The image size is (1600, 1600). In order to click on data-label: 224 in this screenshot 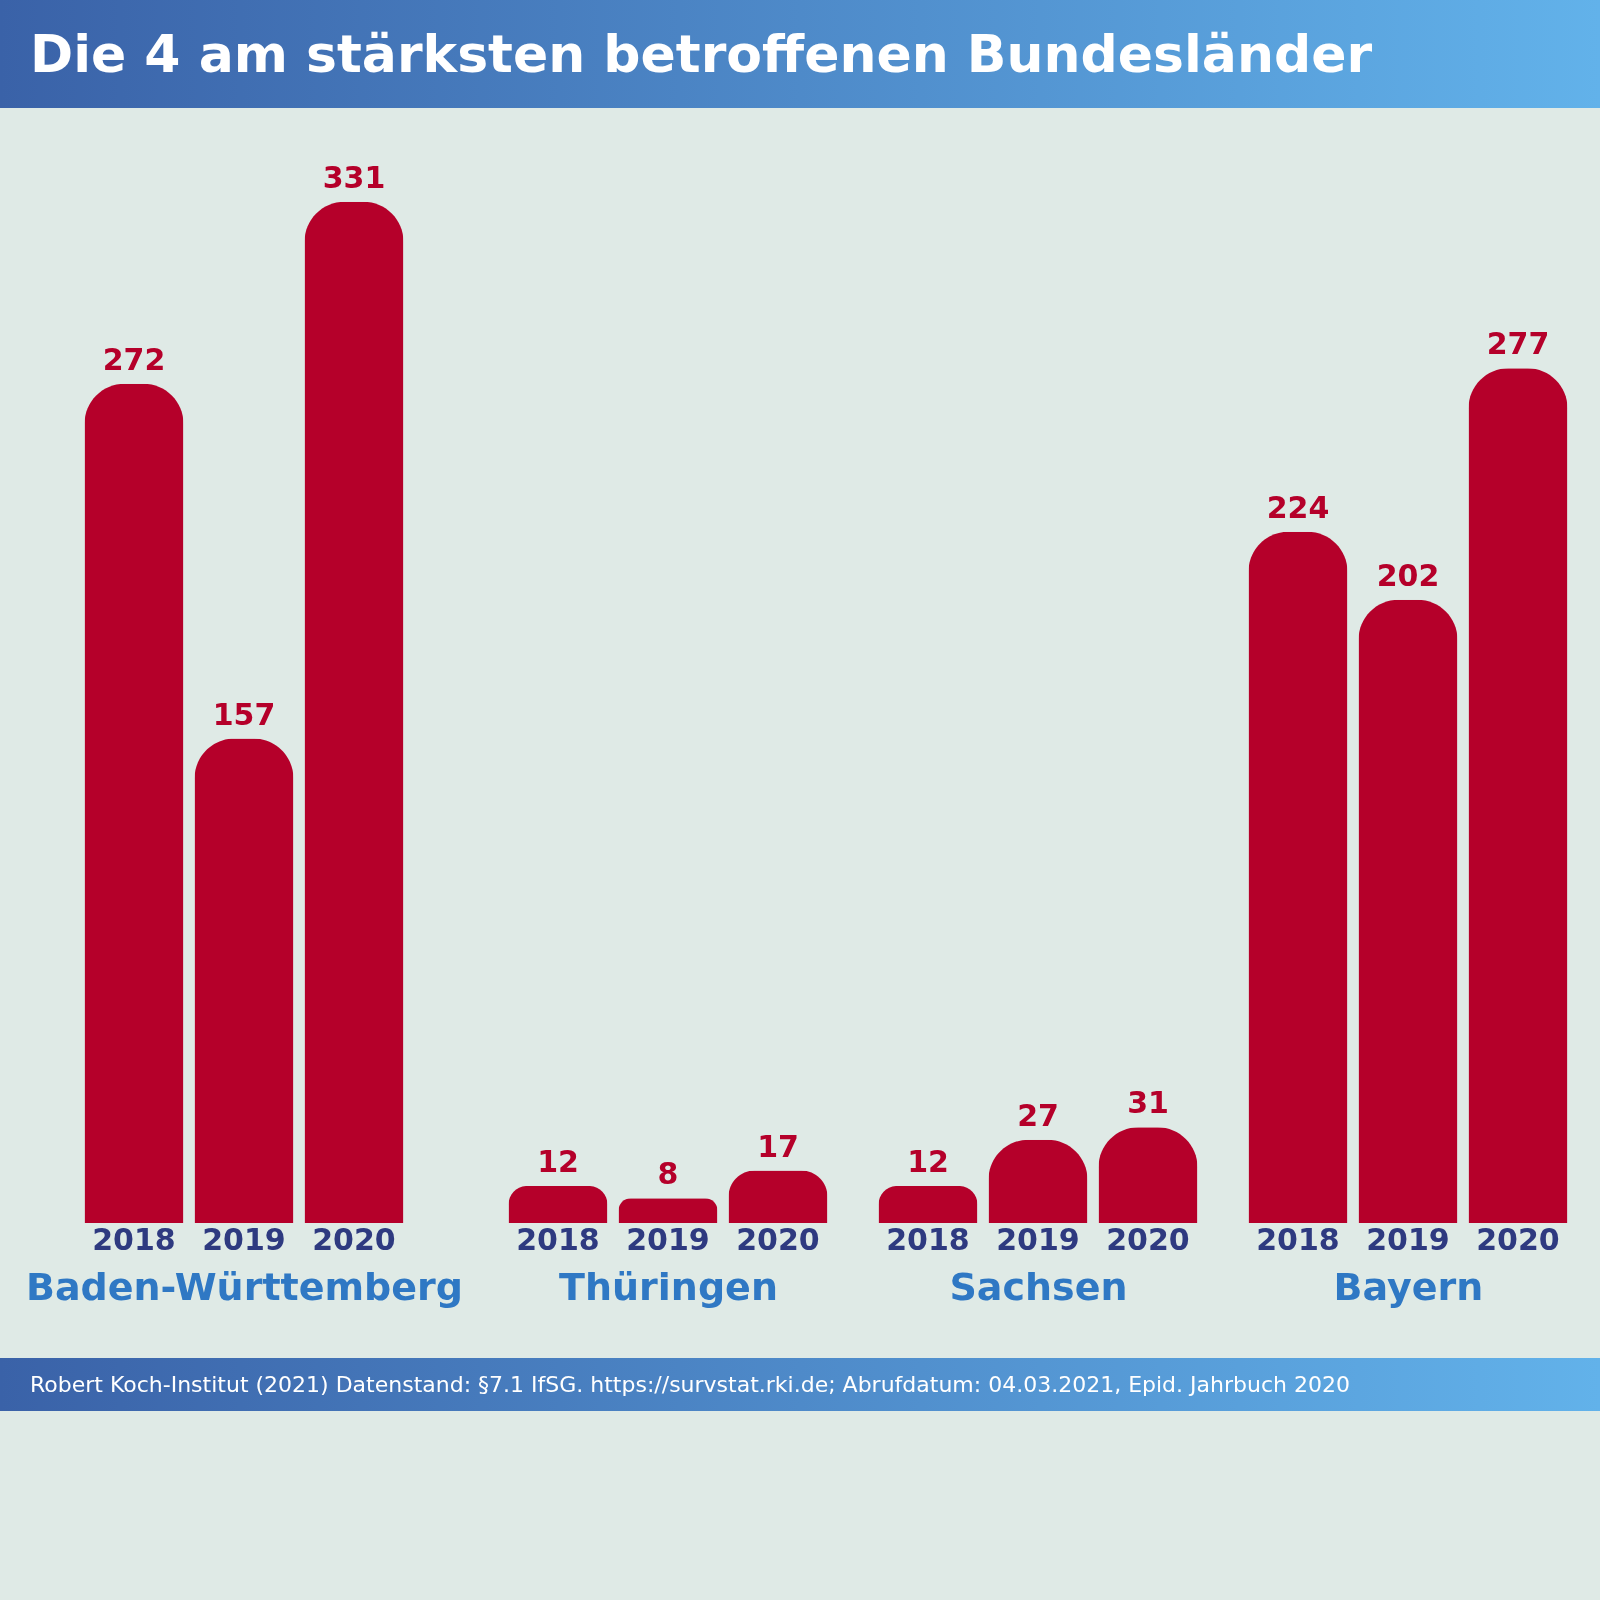, I will do `click(1298, 507)`.